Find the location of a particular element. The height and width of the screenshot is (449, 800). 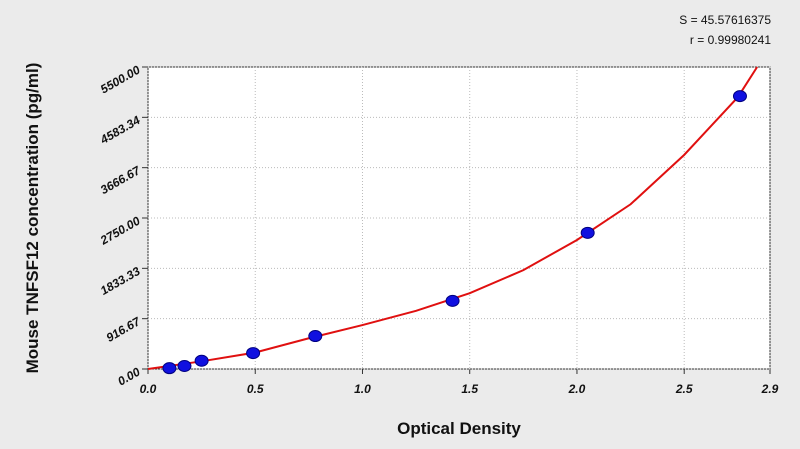

x-tick-label: 2.9 is located at coordinates (770, 389).